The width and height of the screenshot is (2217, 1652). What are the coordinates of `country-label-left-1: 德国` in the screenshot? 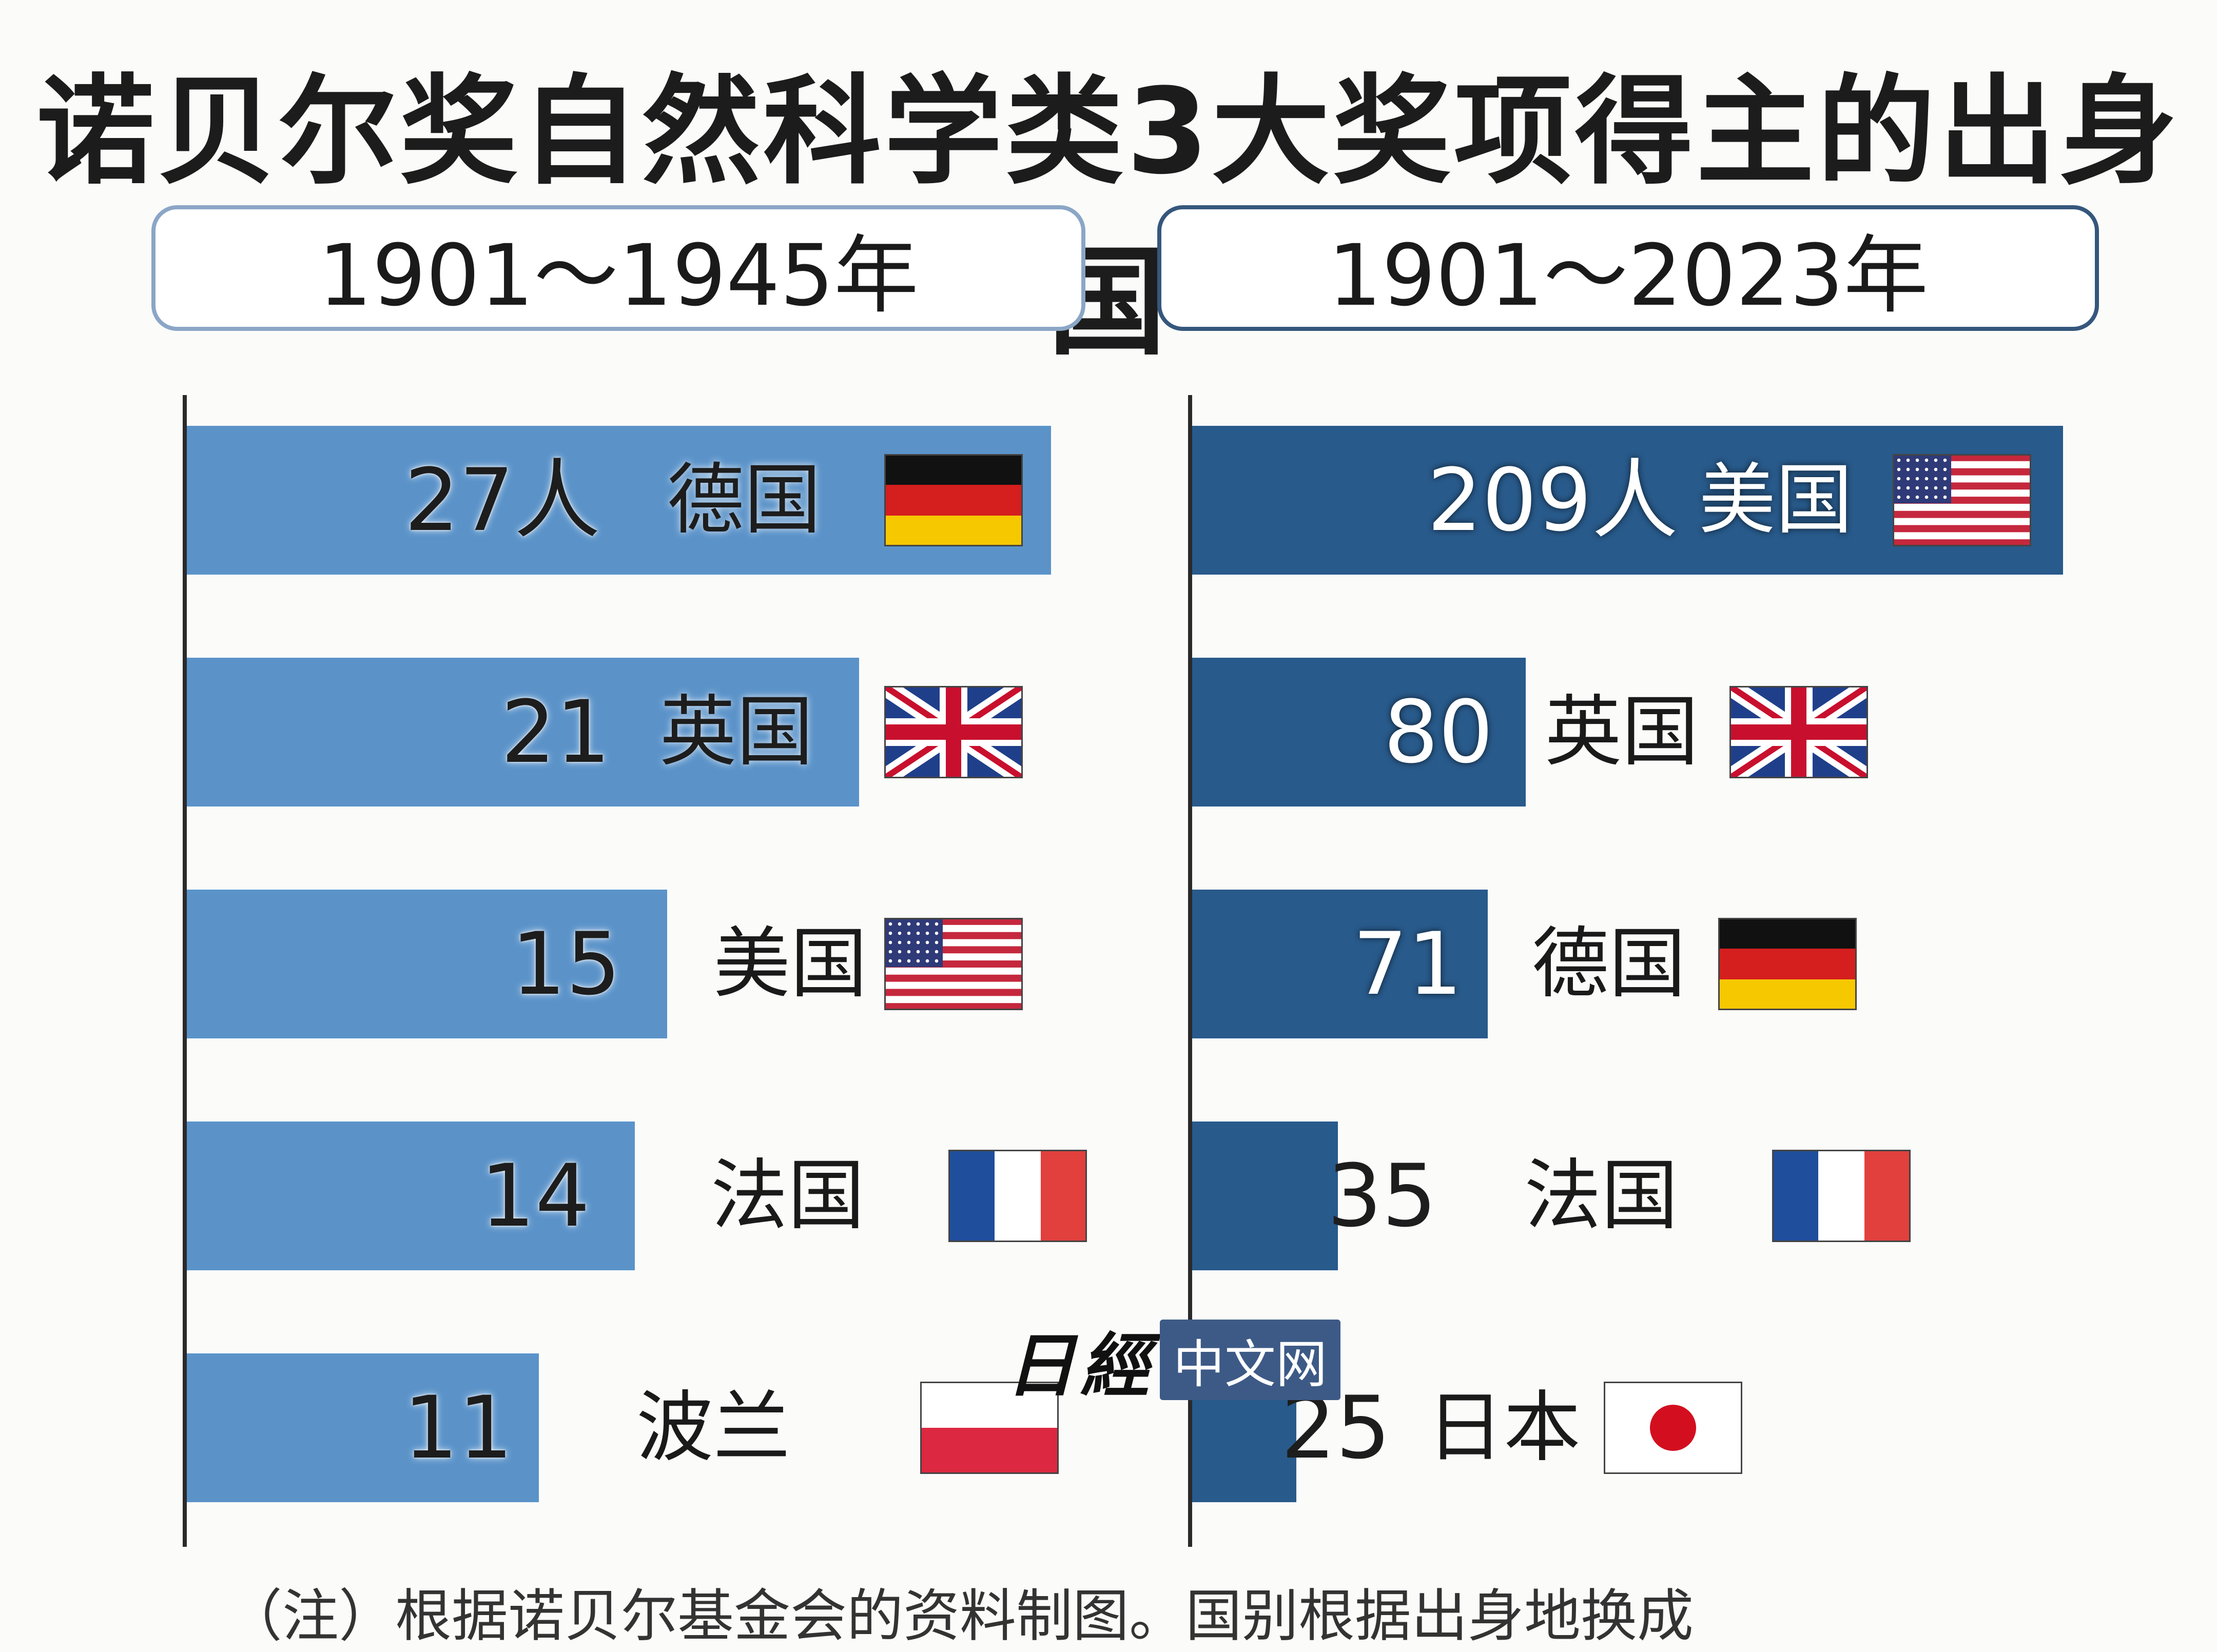 It's located at (744, 501).